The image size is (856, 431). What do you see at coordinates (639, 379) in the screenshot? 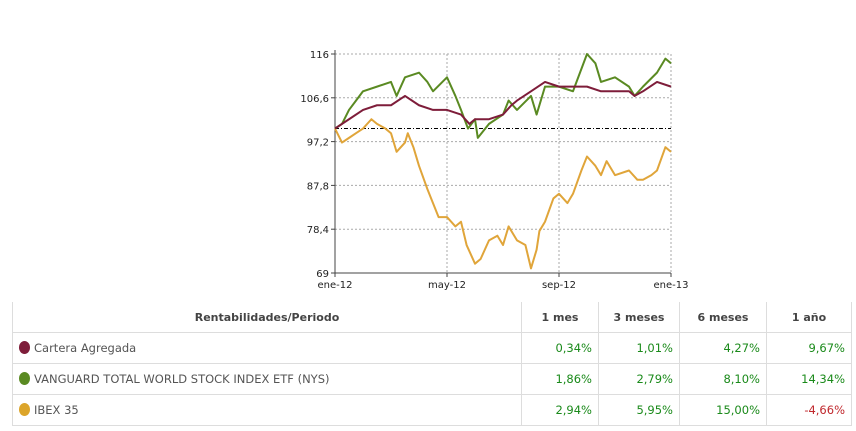
I see `value-3m: 2,79%` at bounding box center [639, 379].